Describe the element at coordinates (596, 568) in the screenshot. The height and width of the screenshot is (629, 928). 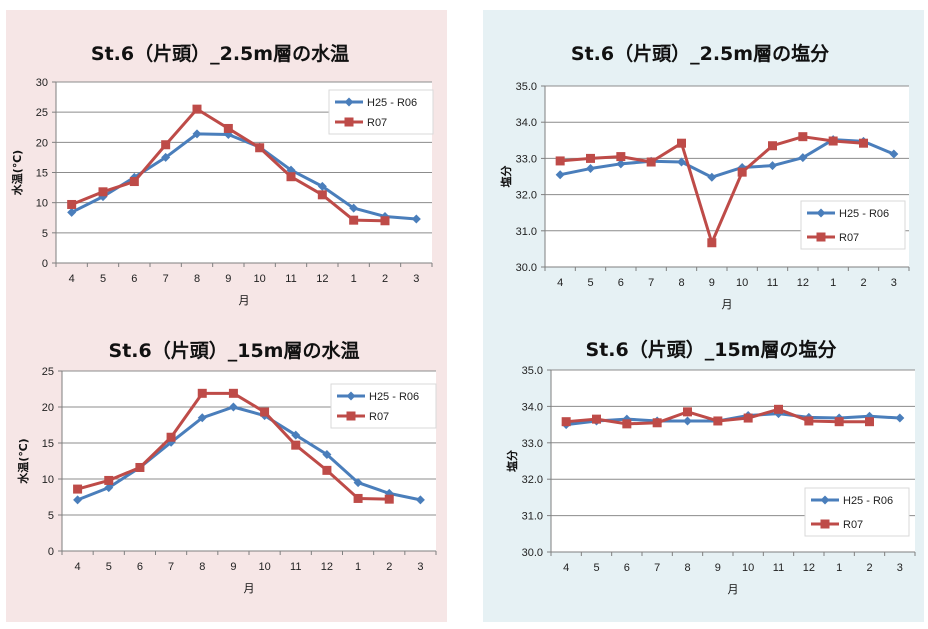
I see `c3-xtick-label-1: 5` at that location.